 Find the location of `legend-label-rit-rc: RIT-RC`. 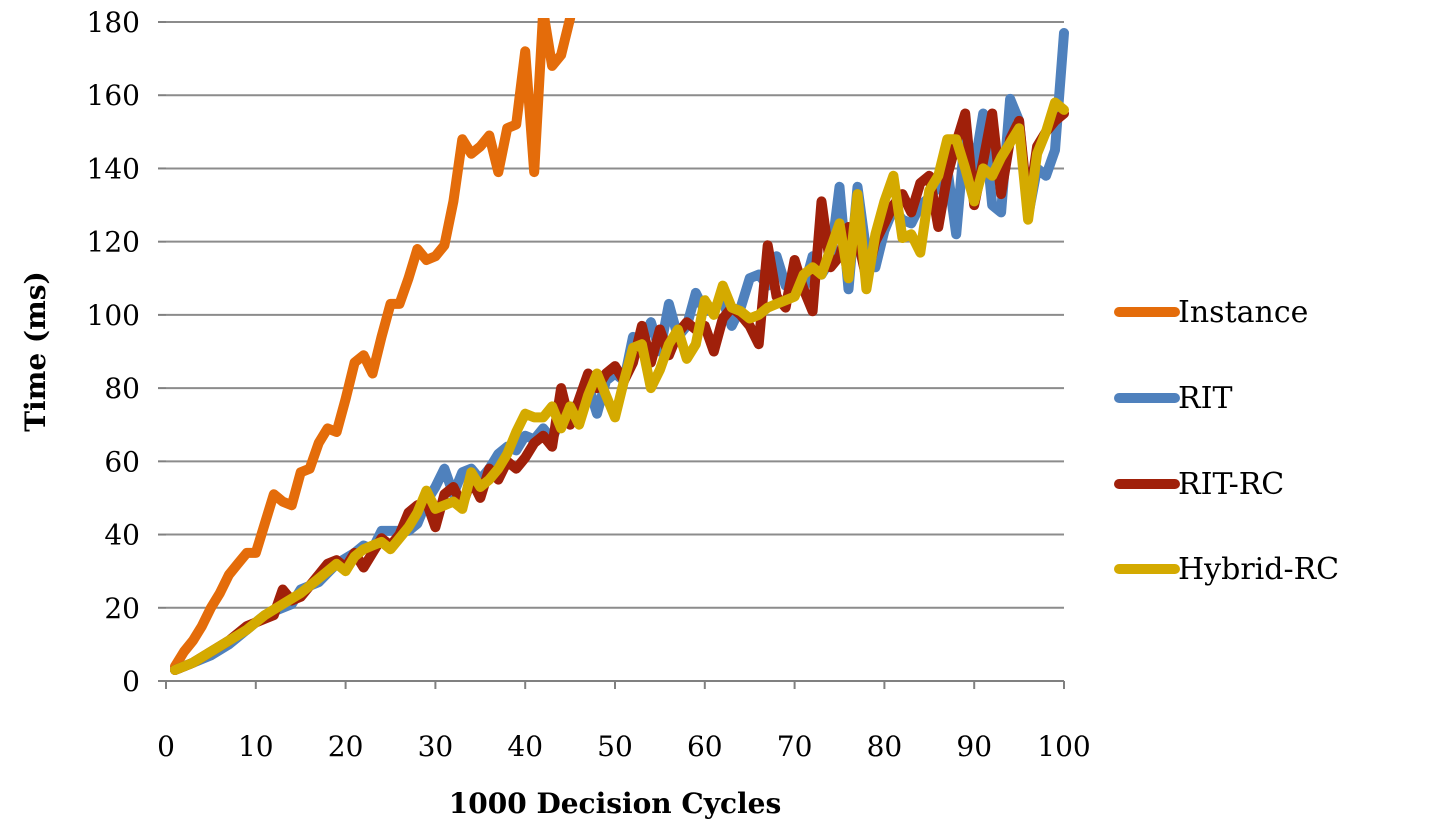

legend-label-rit-rc: RIT-RC is located at coordinates (1231, 484).